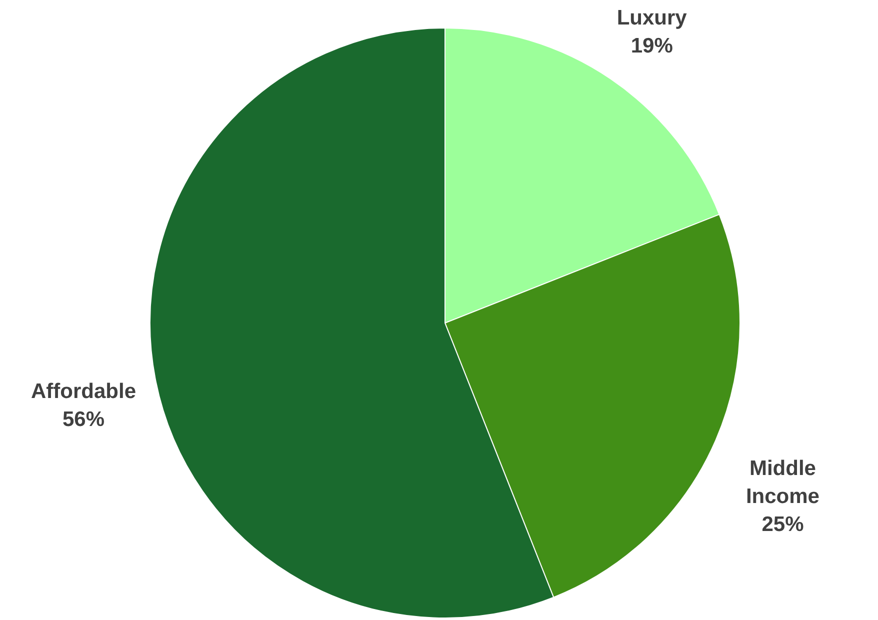 This screenshot has height=620, width=878. Describe the element at coordinates (652, 46) in the screenshot. I see `data-label: 19%` at that location.